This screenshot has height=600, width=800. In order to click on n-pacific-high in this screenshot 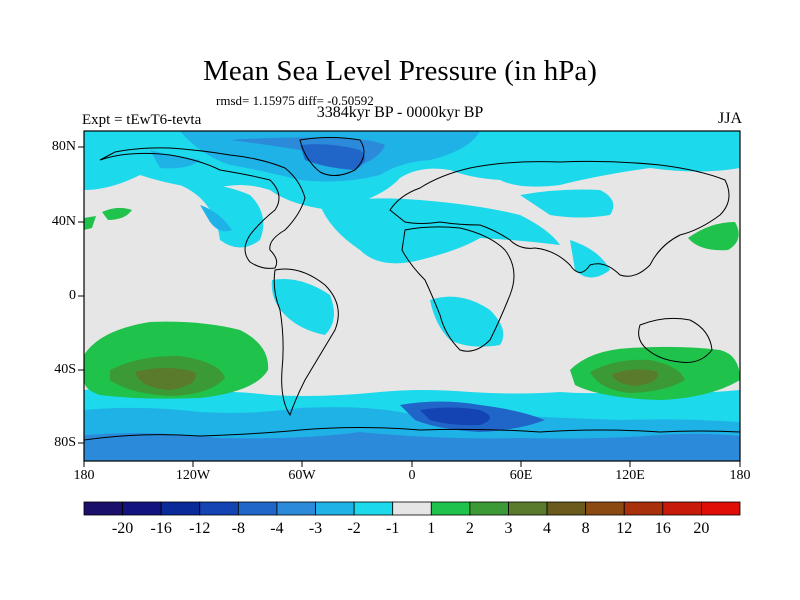, I will do `click(713, 236)`.